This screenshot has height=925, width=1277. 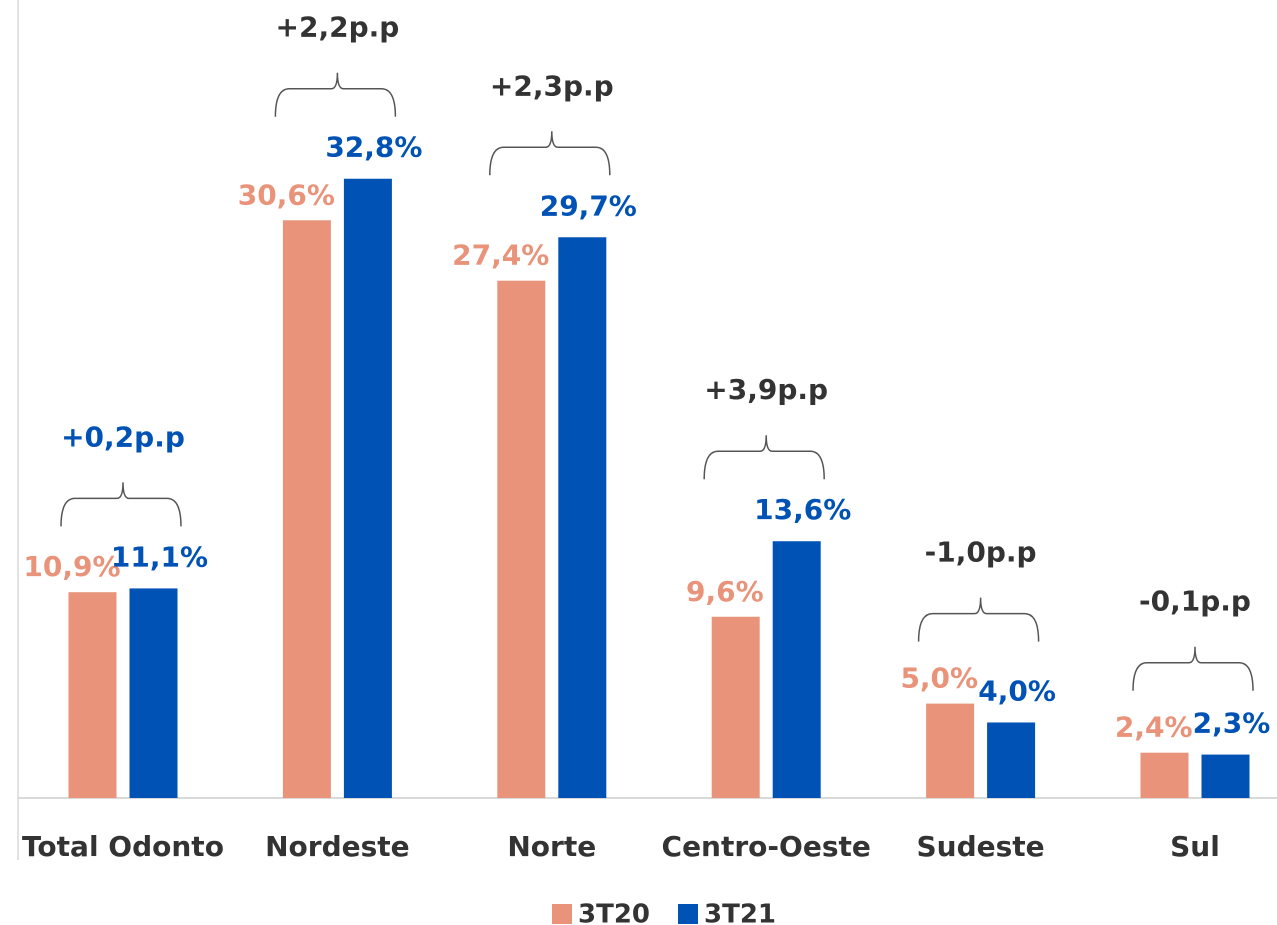 What do you see at coordinates (740, 912) in the screenshot?
I see `legend-label: 3T21` at bounding box center [740, 912].